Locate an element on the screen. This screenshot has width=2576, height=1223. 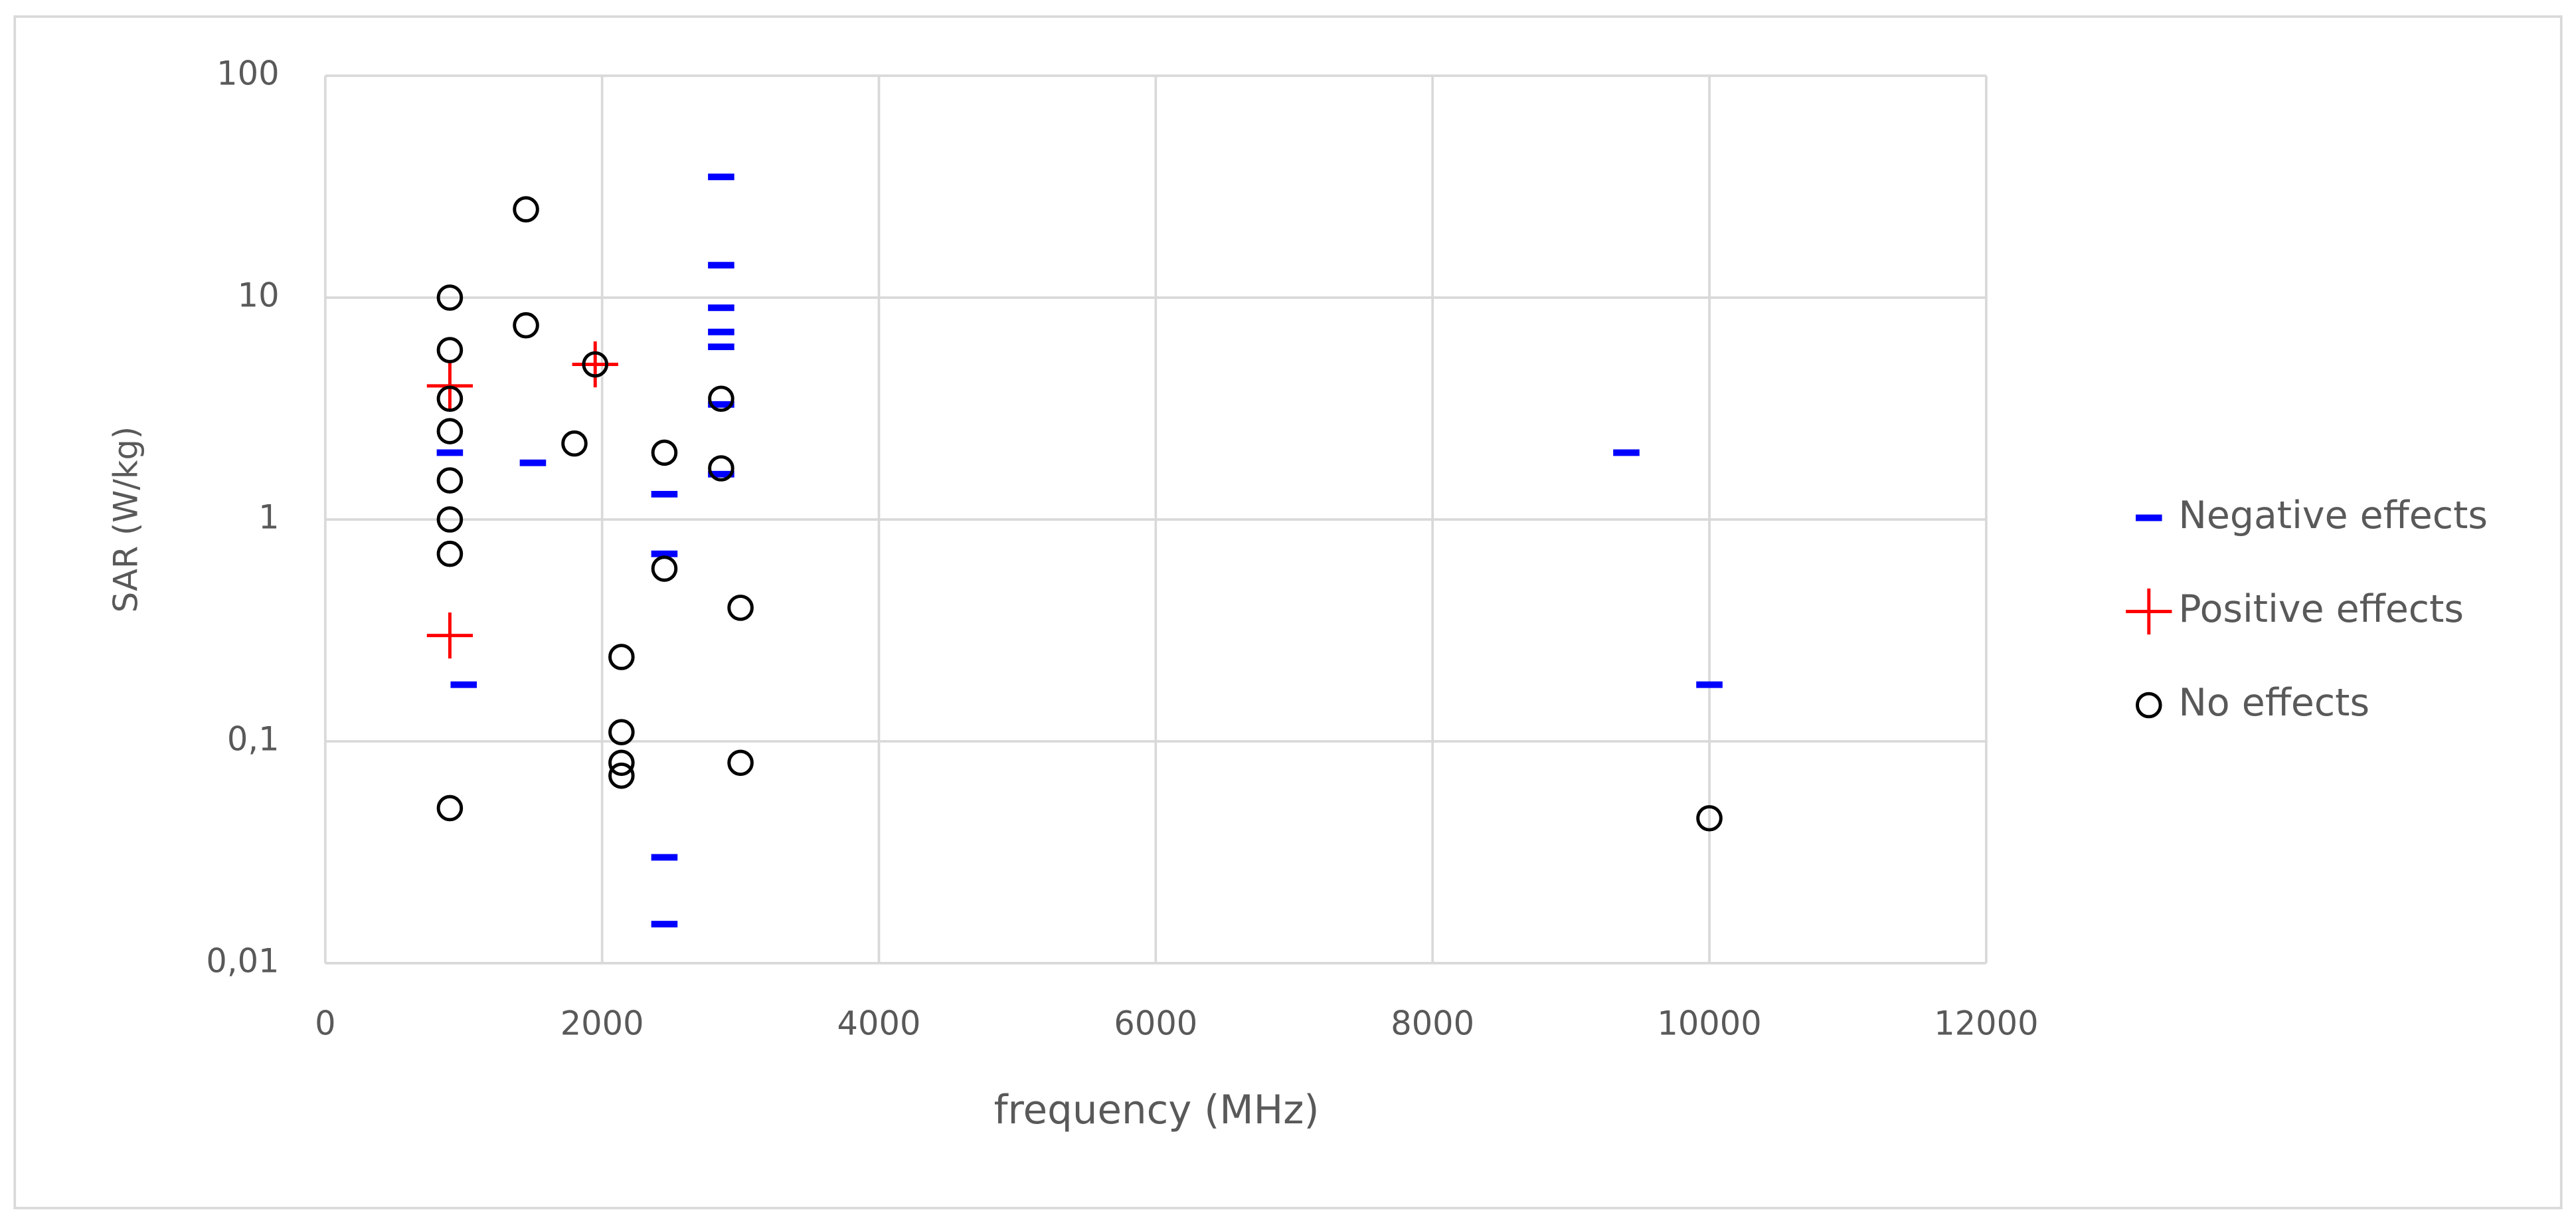
y-tick-label: 1 is located at coordinates (268, 517).